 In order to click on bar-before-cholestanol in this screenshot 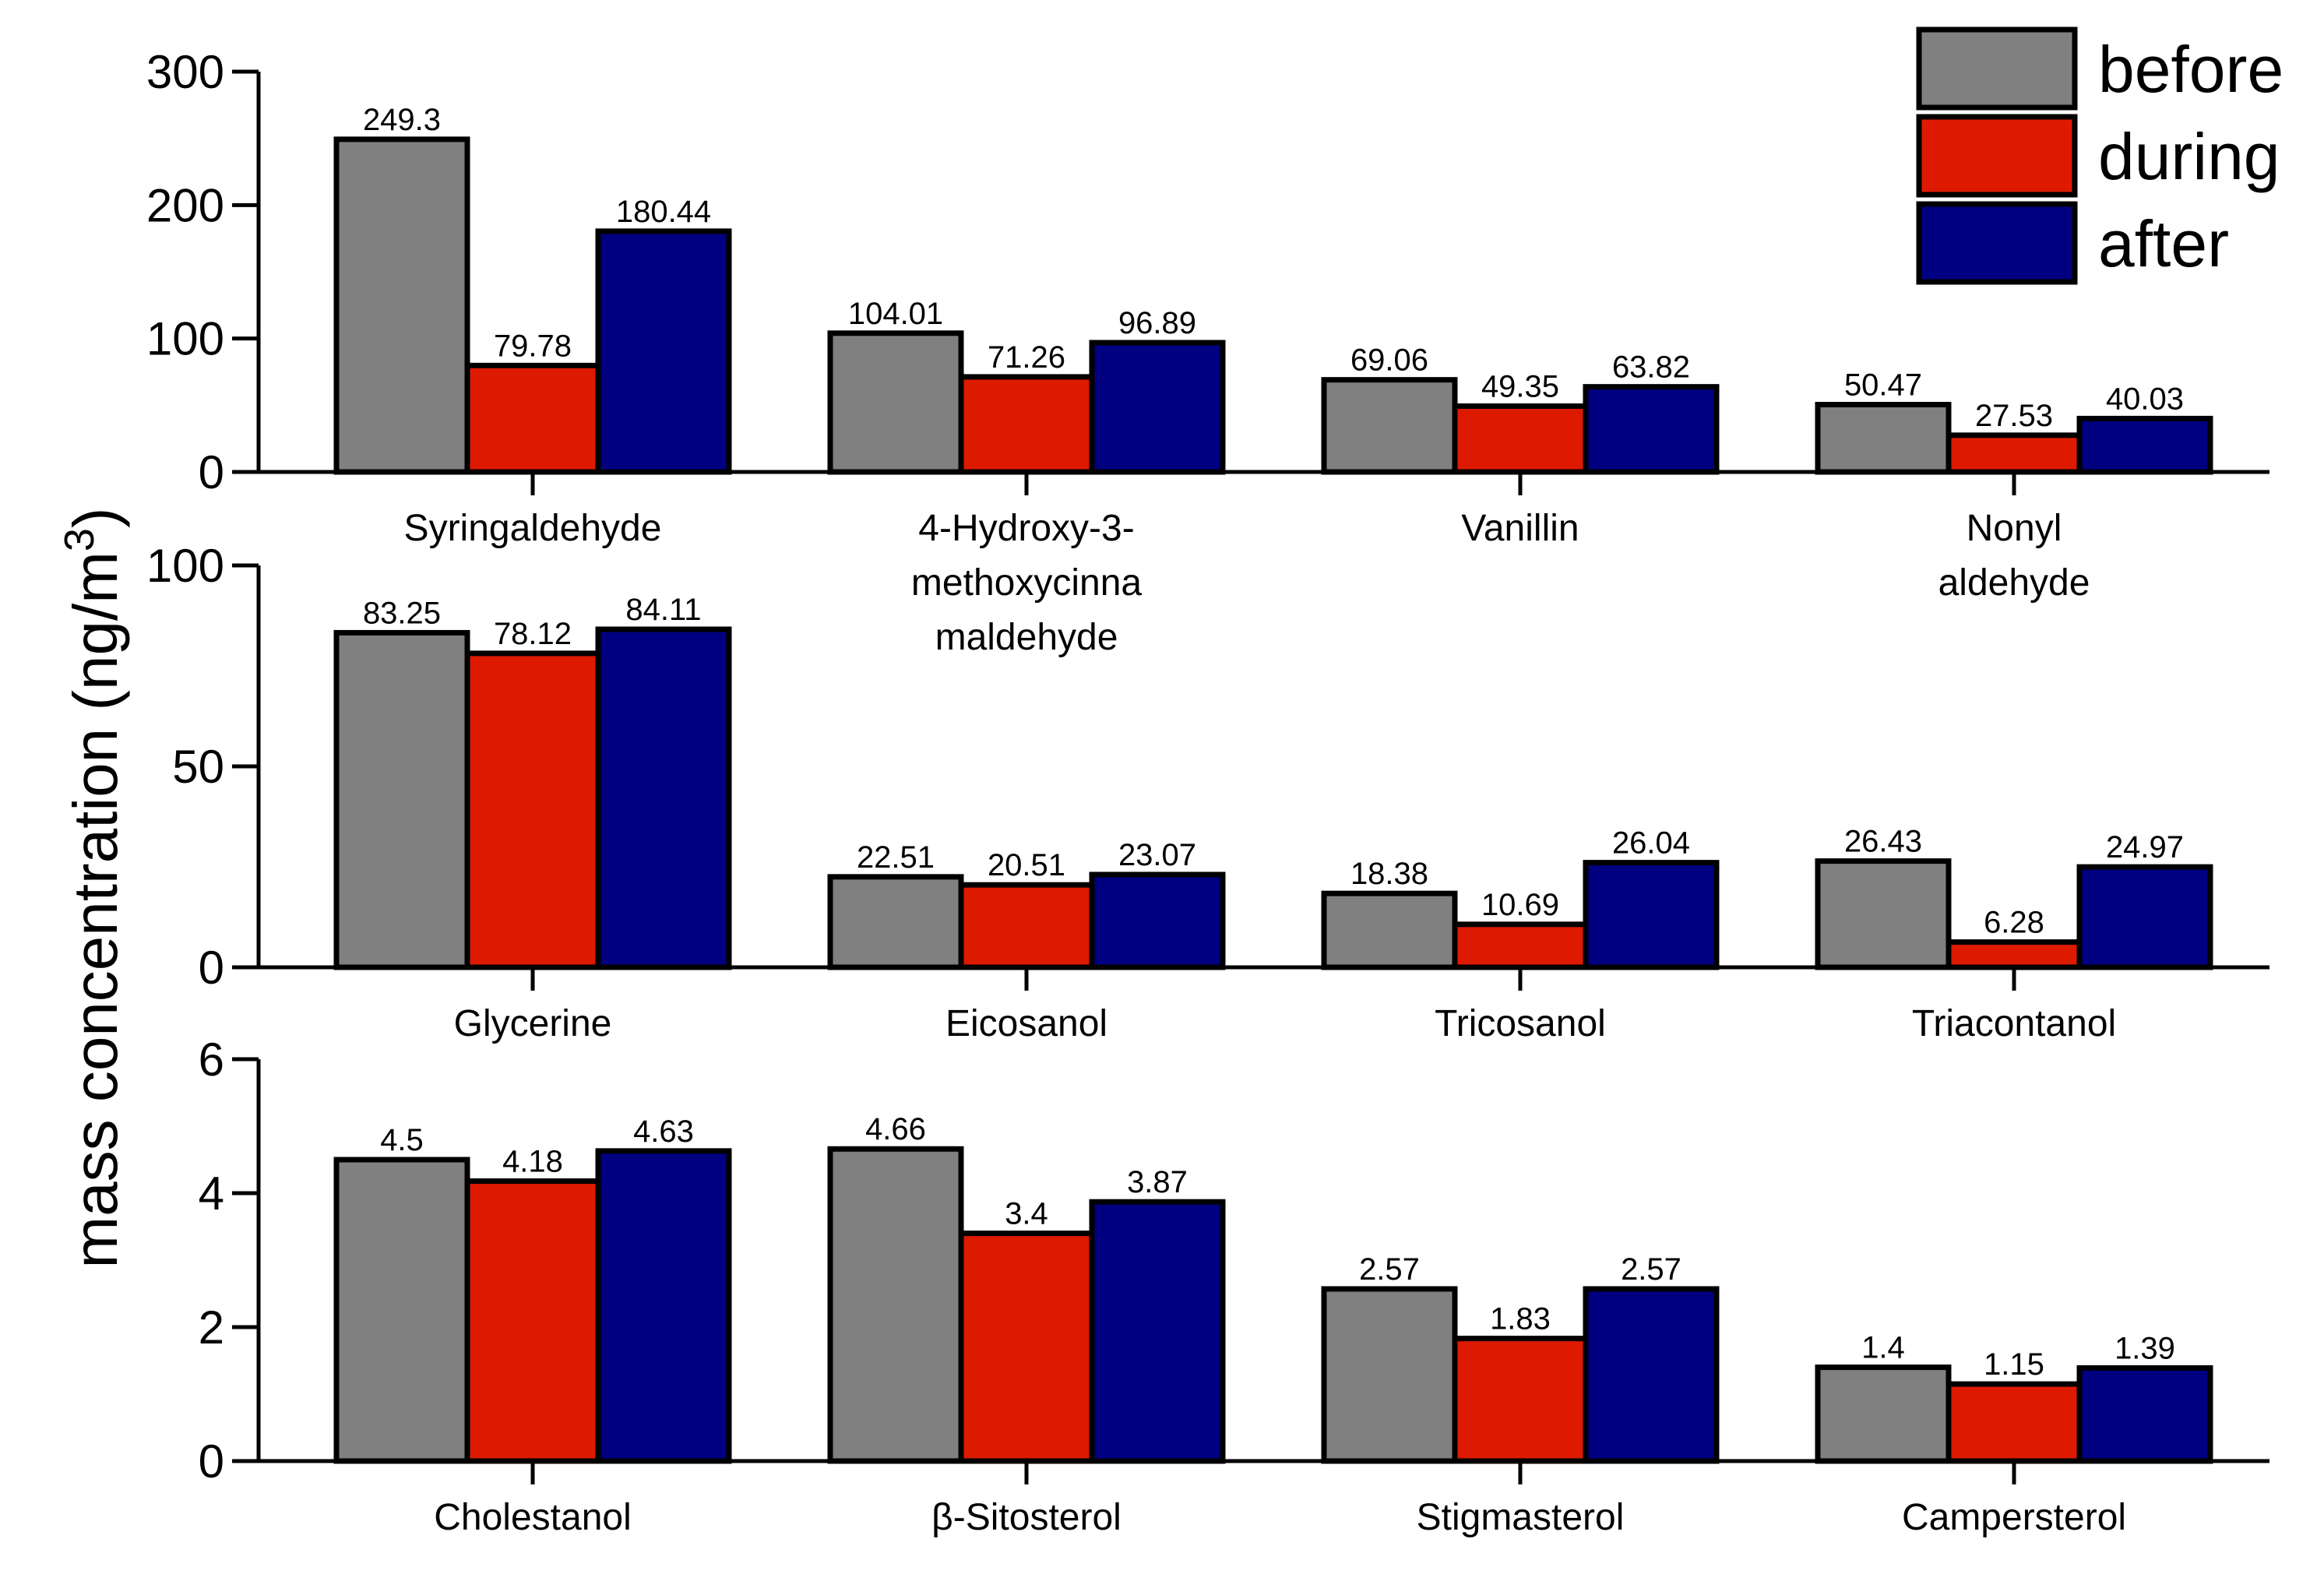, I will do `click(401, 1310)`.